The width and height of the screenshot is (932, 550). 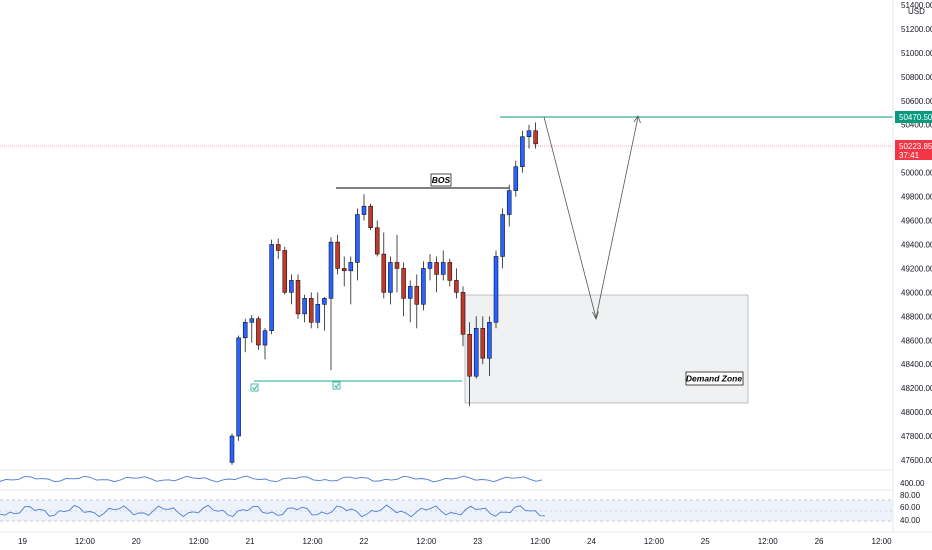 I want to click on demand-zone-rect, so click(x=606, y=349).